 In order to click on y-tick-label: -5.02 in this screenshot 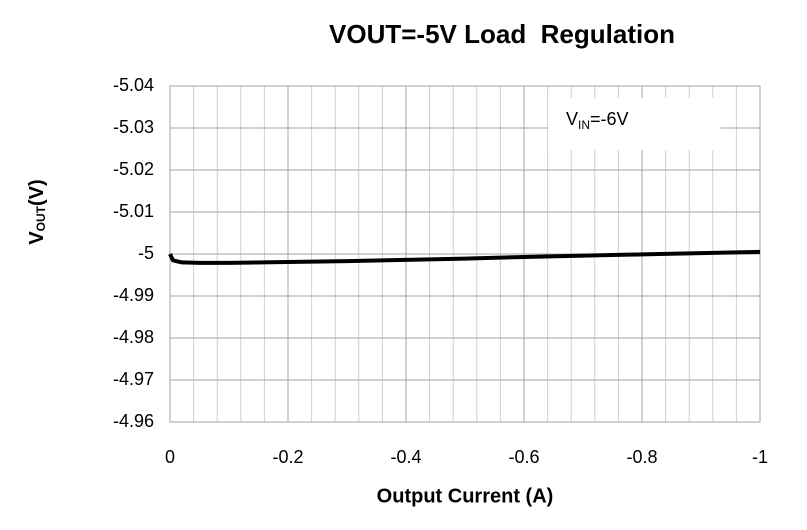, I will do `click(133, 169)`.